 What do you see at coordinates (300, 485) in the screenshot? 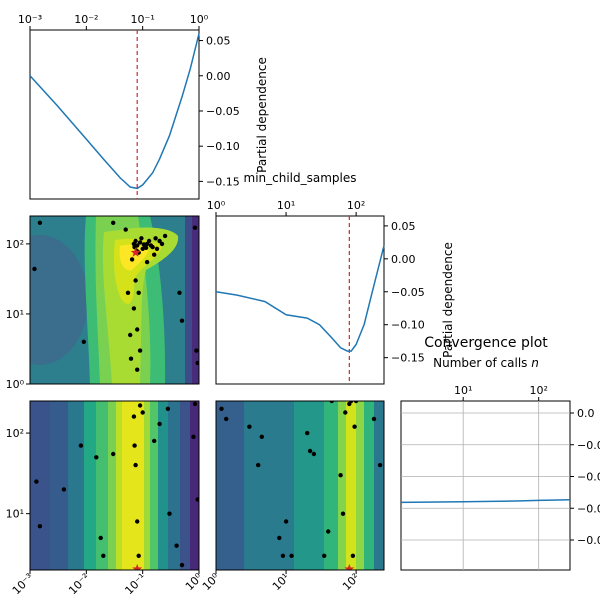
I see `contour-mcs-p3-frame` at bounding box center [300, 485].